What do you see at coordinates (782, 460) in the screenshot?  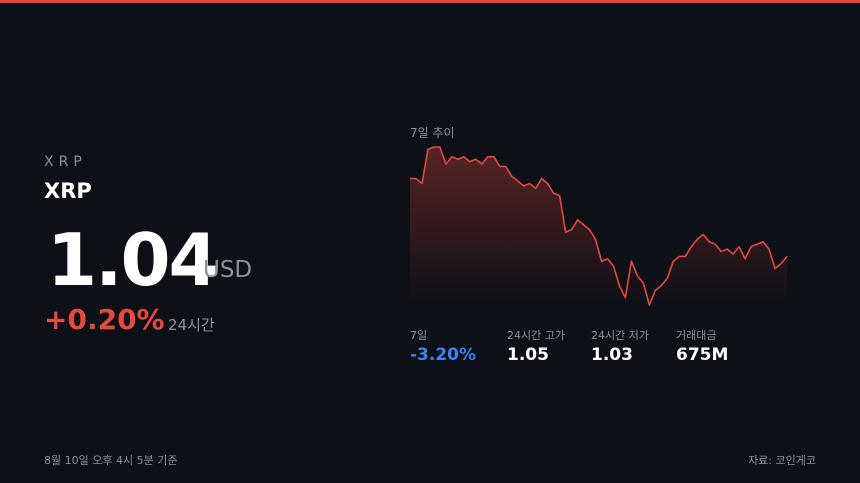 I see `source: 자료: 코인게코` at bounding box center [782, 460].